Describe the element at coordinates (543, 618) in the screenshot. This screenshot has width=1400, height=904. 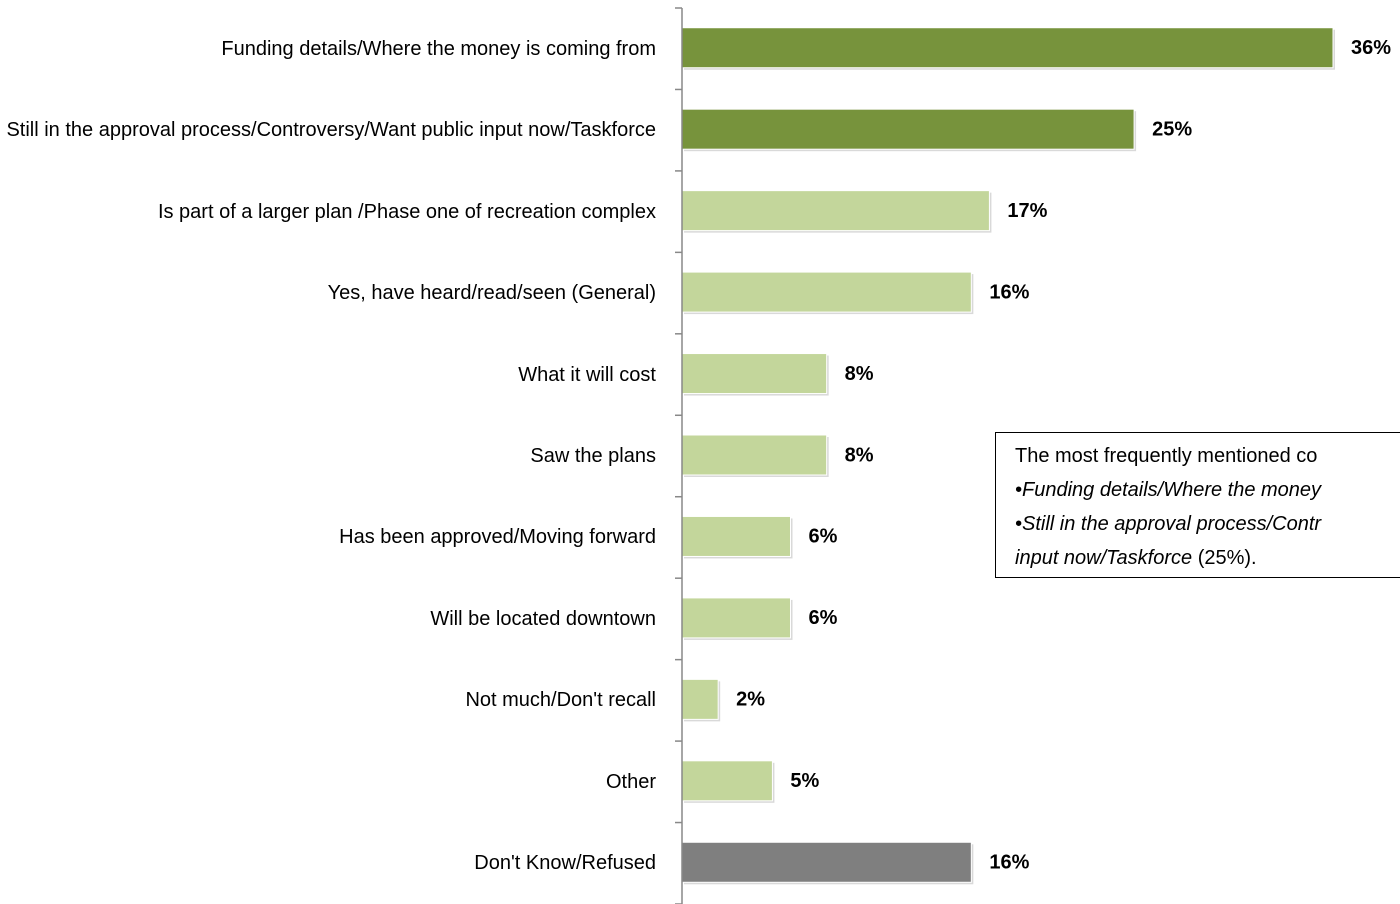
I see `category-text: Will be located downtown` at that location.